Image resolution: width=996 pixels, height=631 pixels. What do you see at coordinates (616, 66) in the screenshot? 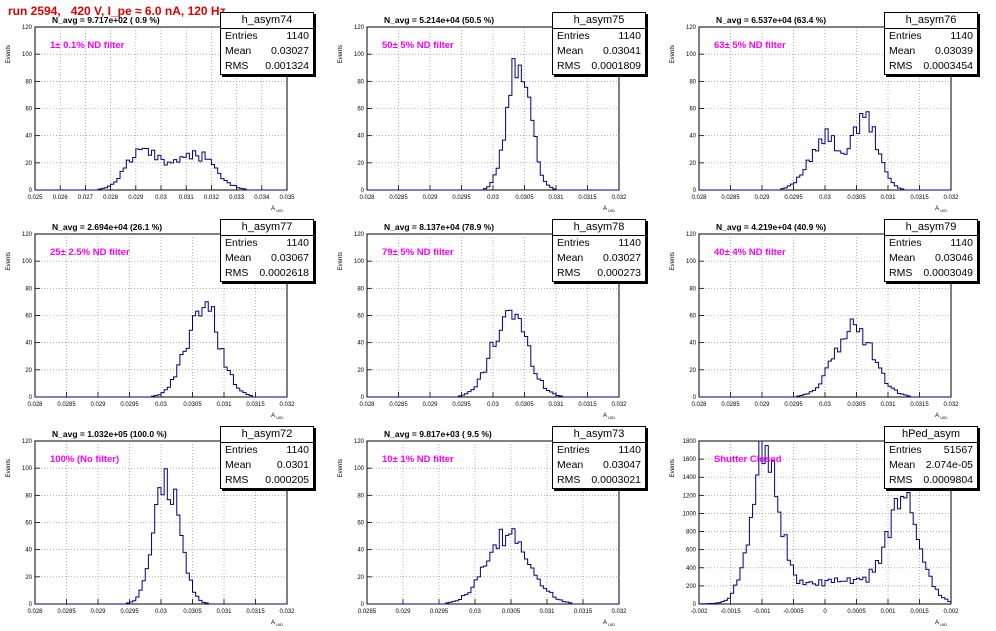
I see `stats-value: 0.0001809` at bounding box center [616, 66].